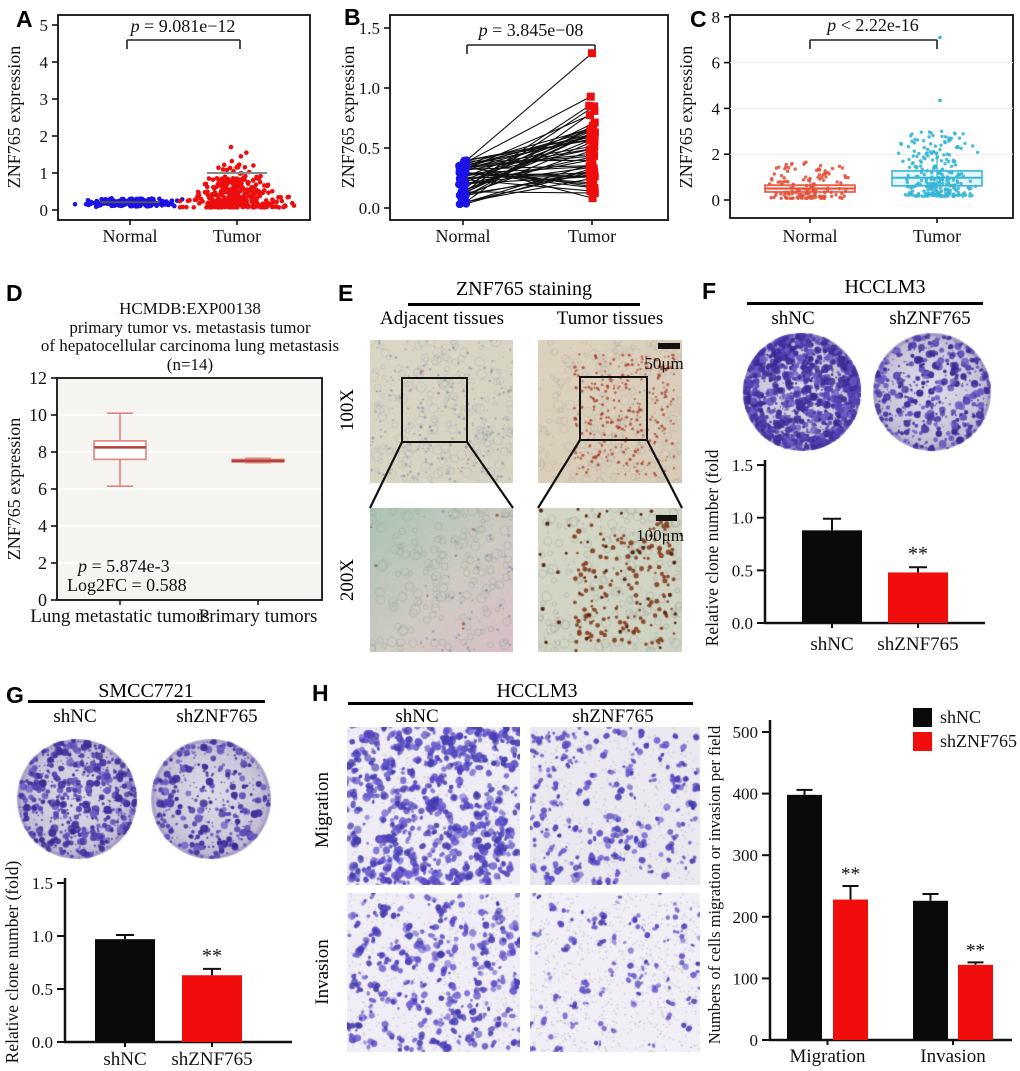  Describe the element at coordinates (347, 410) in the screenshot. I see `panel-e-row-100x: 100X` at that location.